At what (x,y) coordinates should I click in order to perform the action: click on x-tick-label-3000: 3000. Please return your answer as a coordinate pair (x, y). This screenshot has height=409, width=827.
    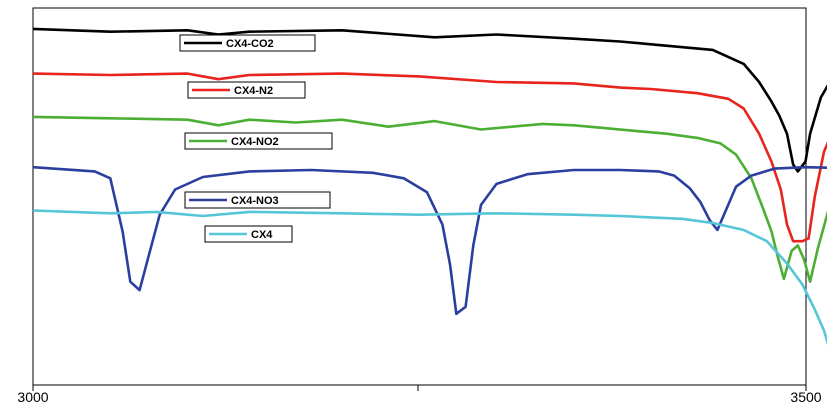
    Looking at the image, I should click on (32, 396).